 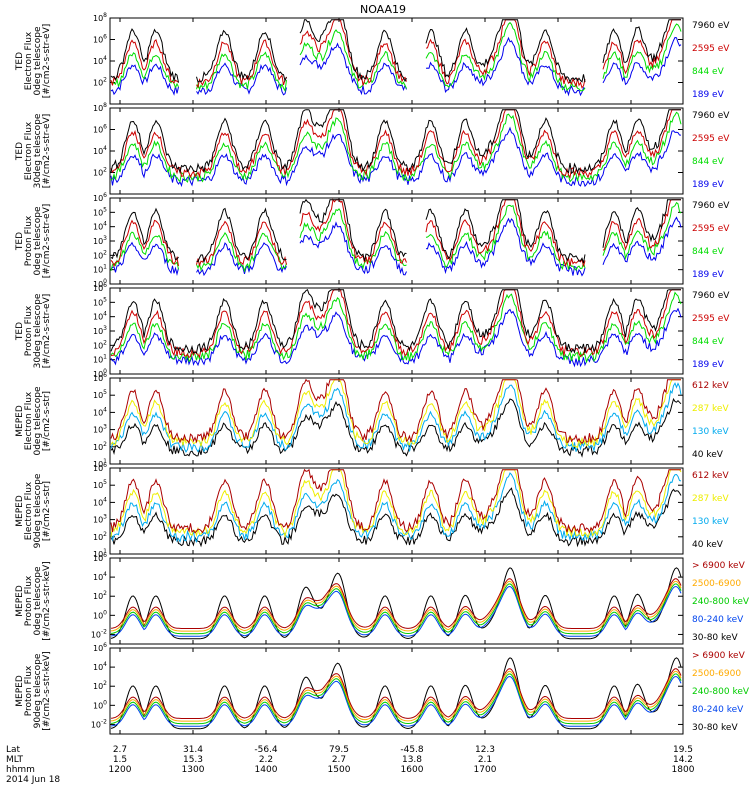 What do you see at coordinates (100, 484) in the screenshot?
I see `y-tick-label: 10⁵` at bounding box center [100, 484].